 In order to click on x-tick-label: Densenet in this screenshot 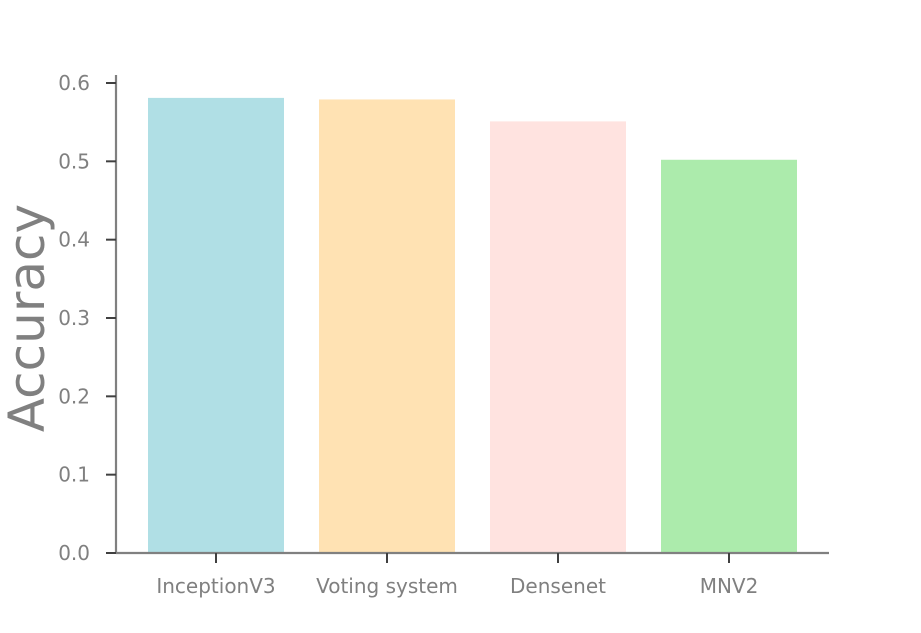, I will do `click(558, 586)`.